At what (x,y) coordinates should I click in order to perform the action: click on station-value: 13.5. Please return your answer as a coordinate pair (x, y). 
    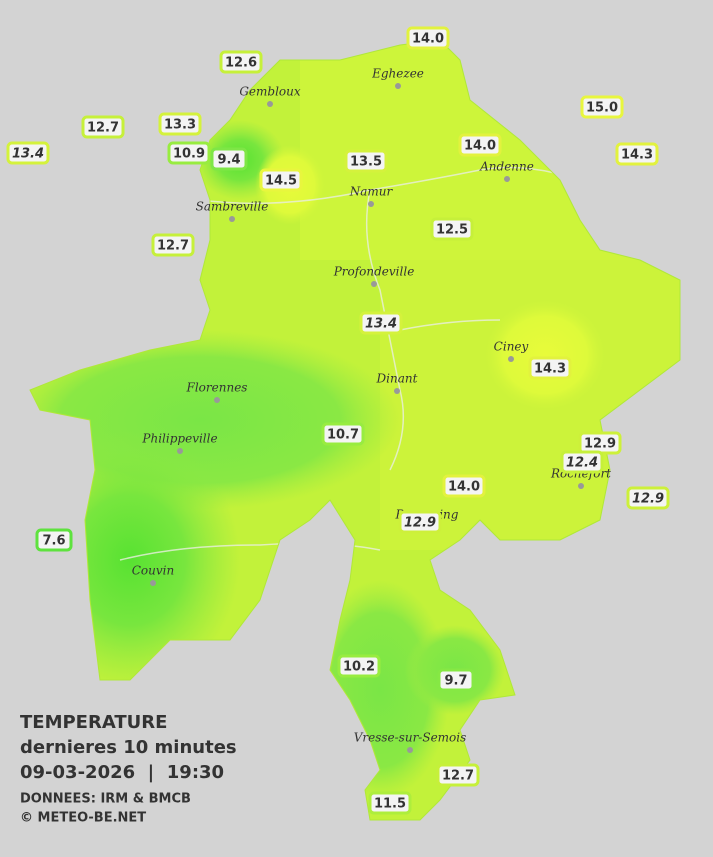
    Looking at the image, I should click on (366, 162).